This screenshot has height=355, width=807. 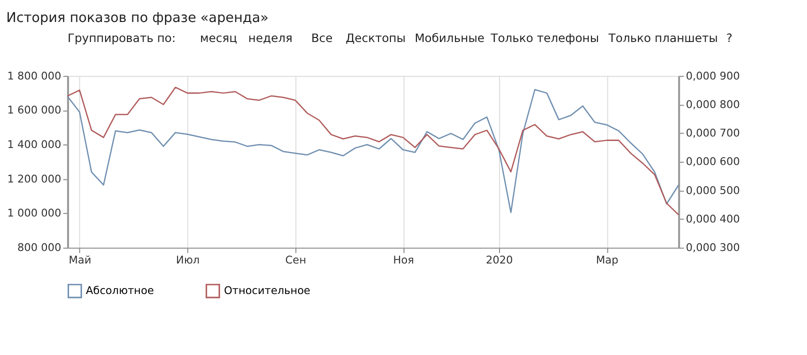 What do you see at coordinates (713, 104) in the screenshot?
I see `y2-tick-label: 0,000 800` at bounding box center [713, 104].